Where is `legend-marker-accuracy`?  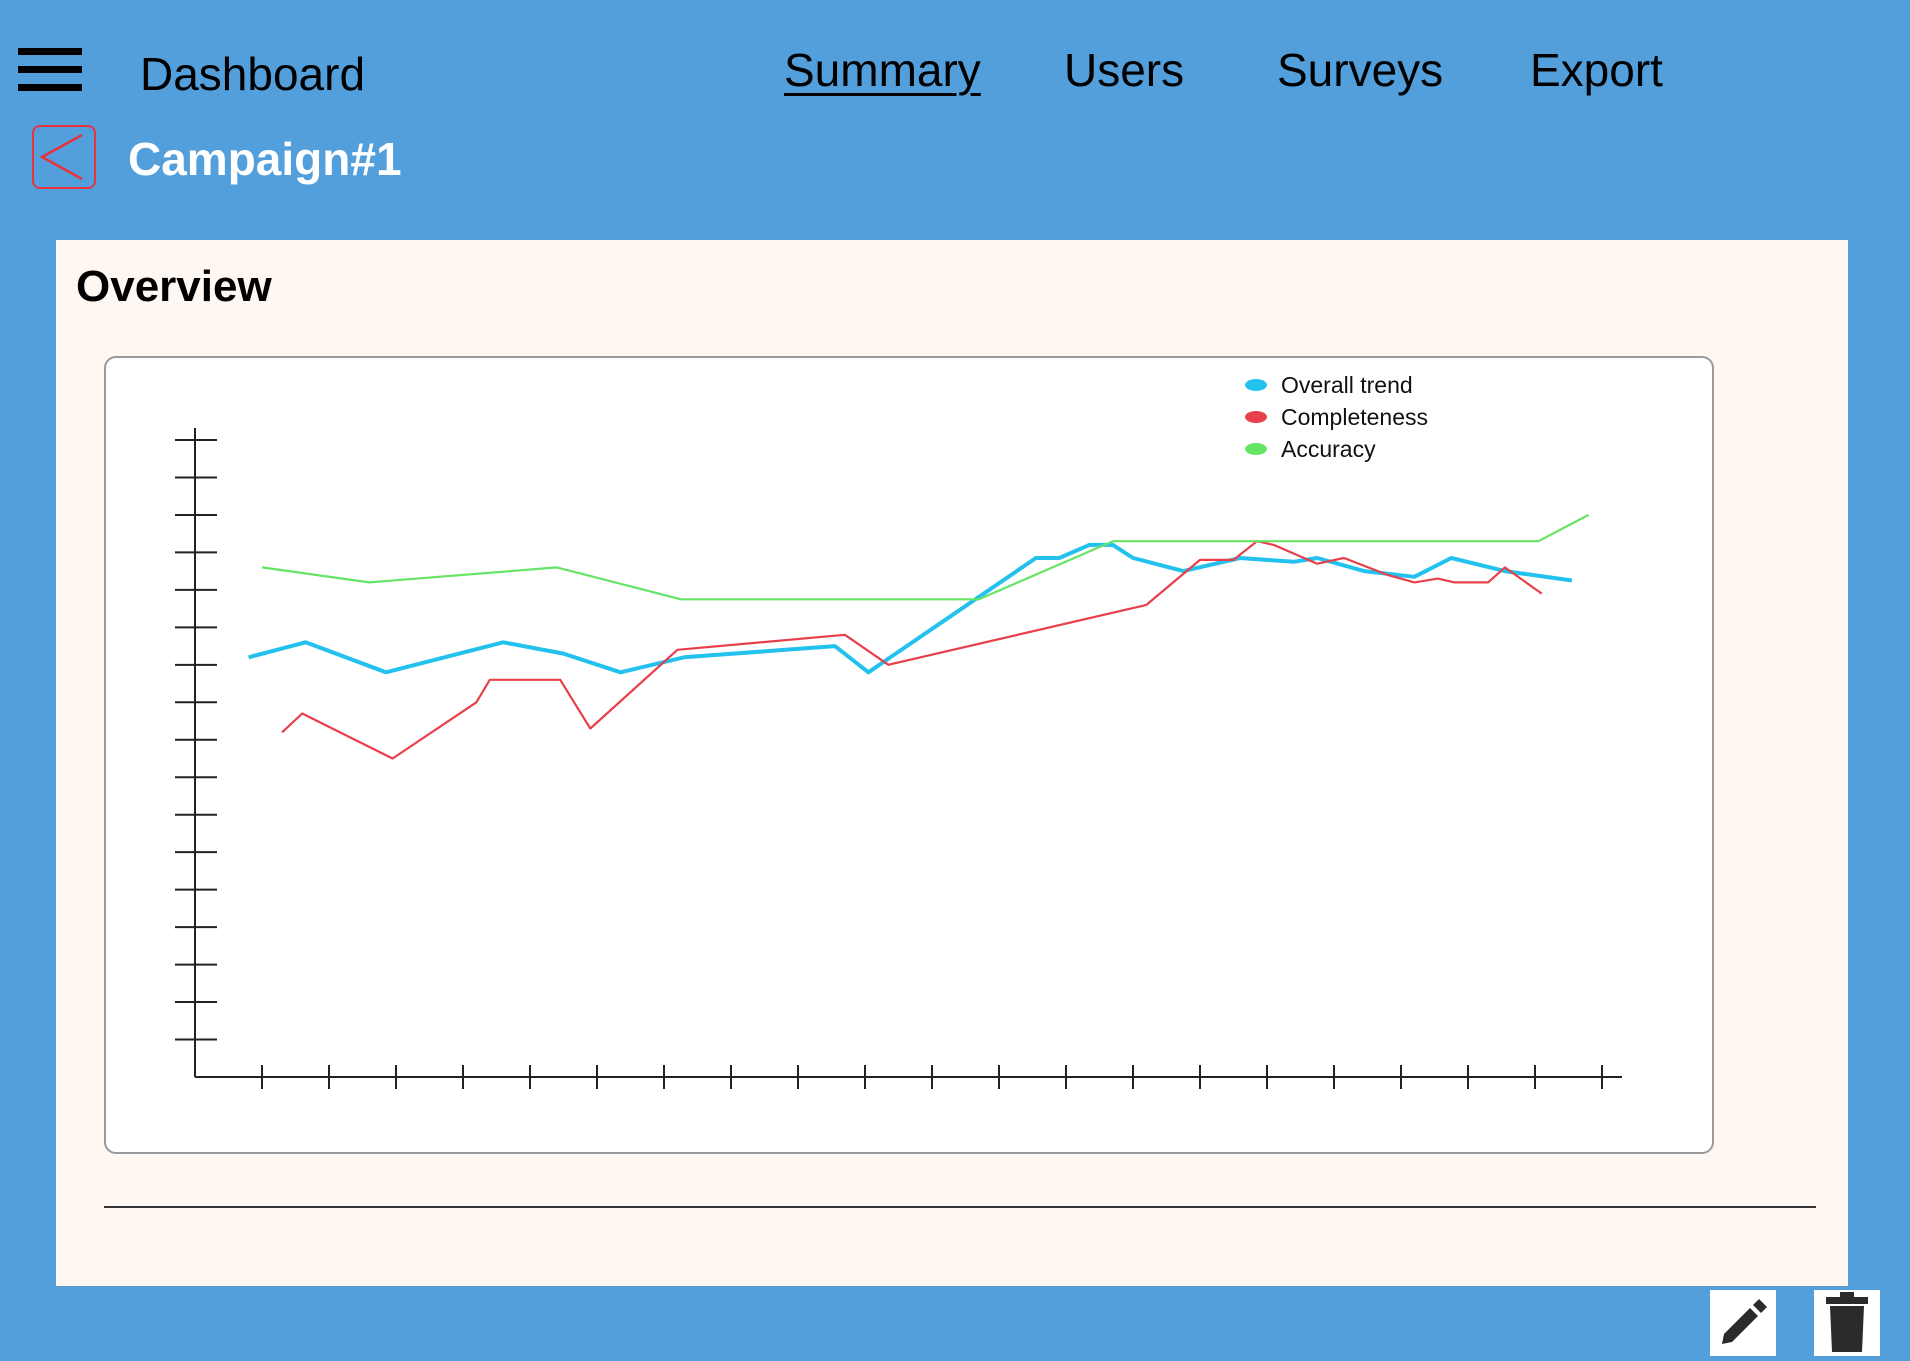
legend-marker-accuracy is located at coordinates (1256, 449).